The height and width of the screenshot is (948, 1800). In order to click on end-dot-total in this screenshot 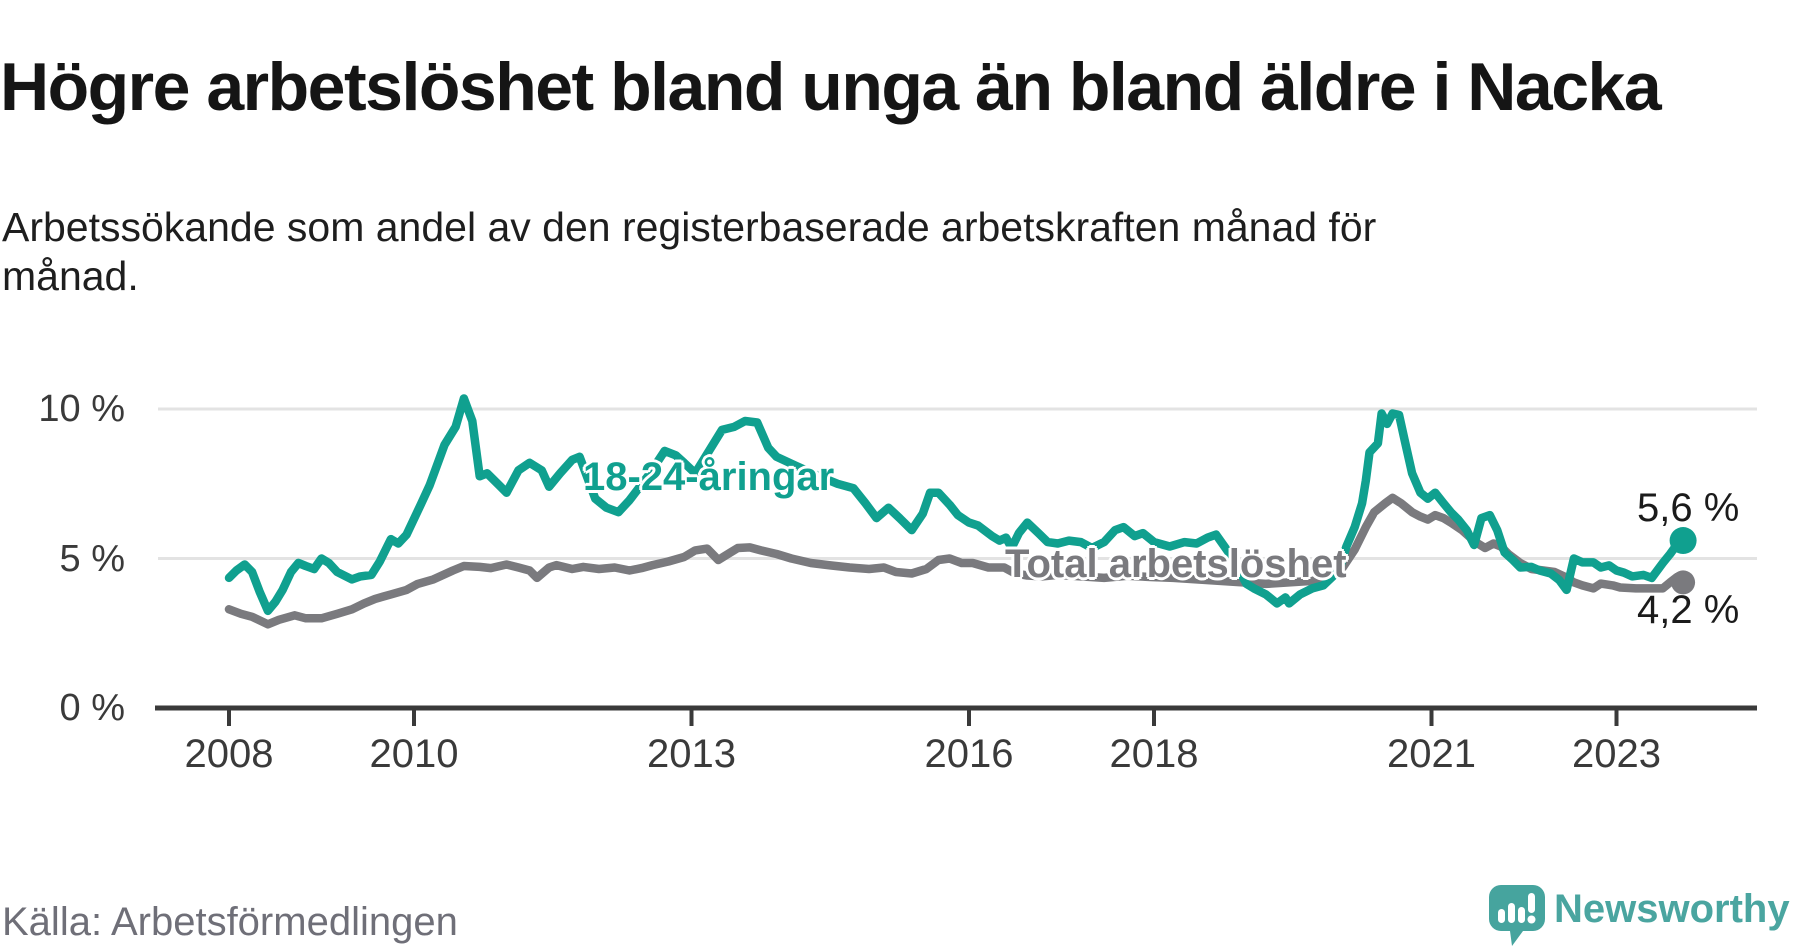, I will do `click(1683, 582)`.